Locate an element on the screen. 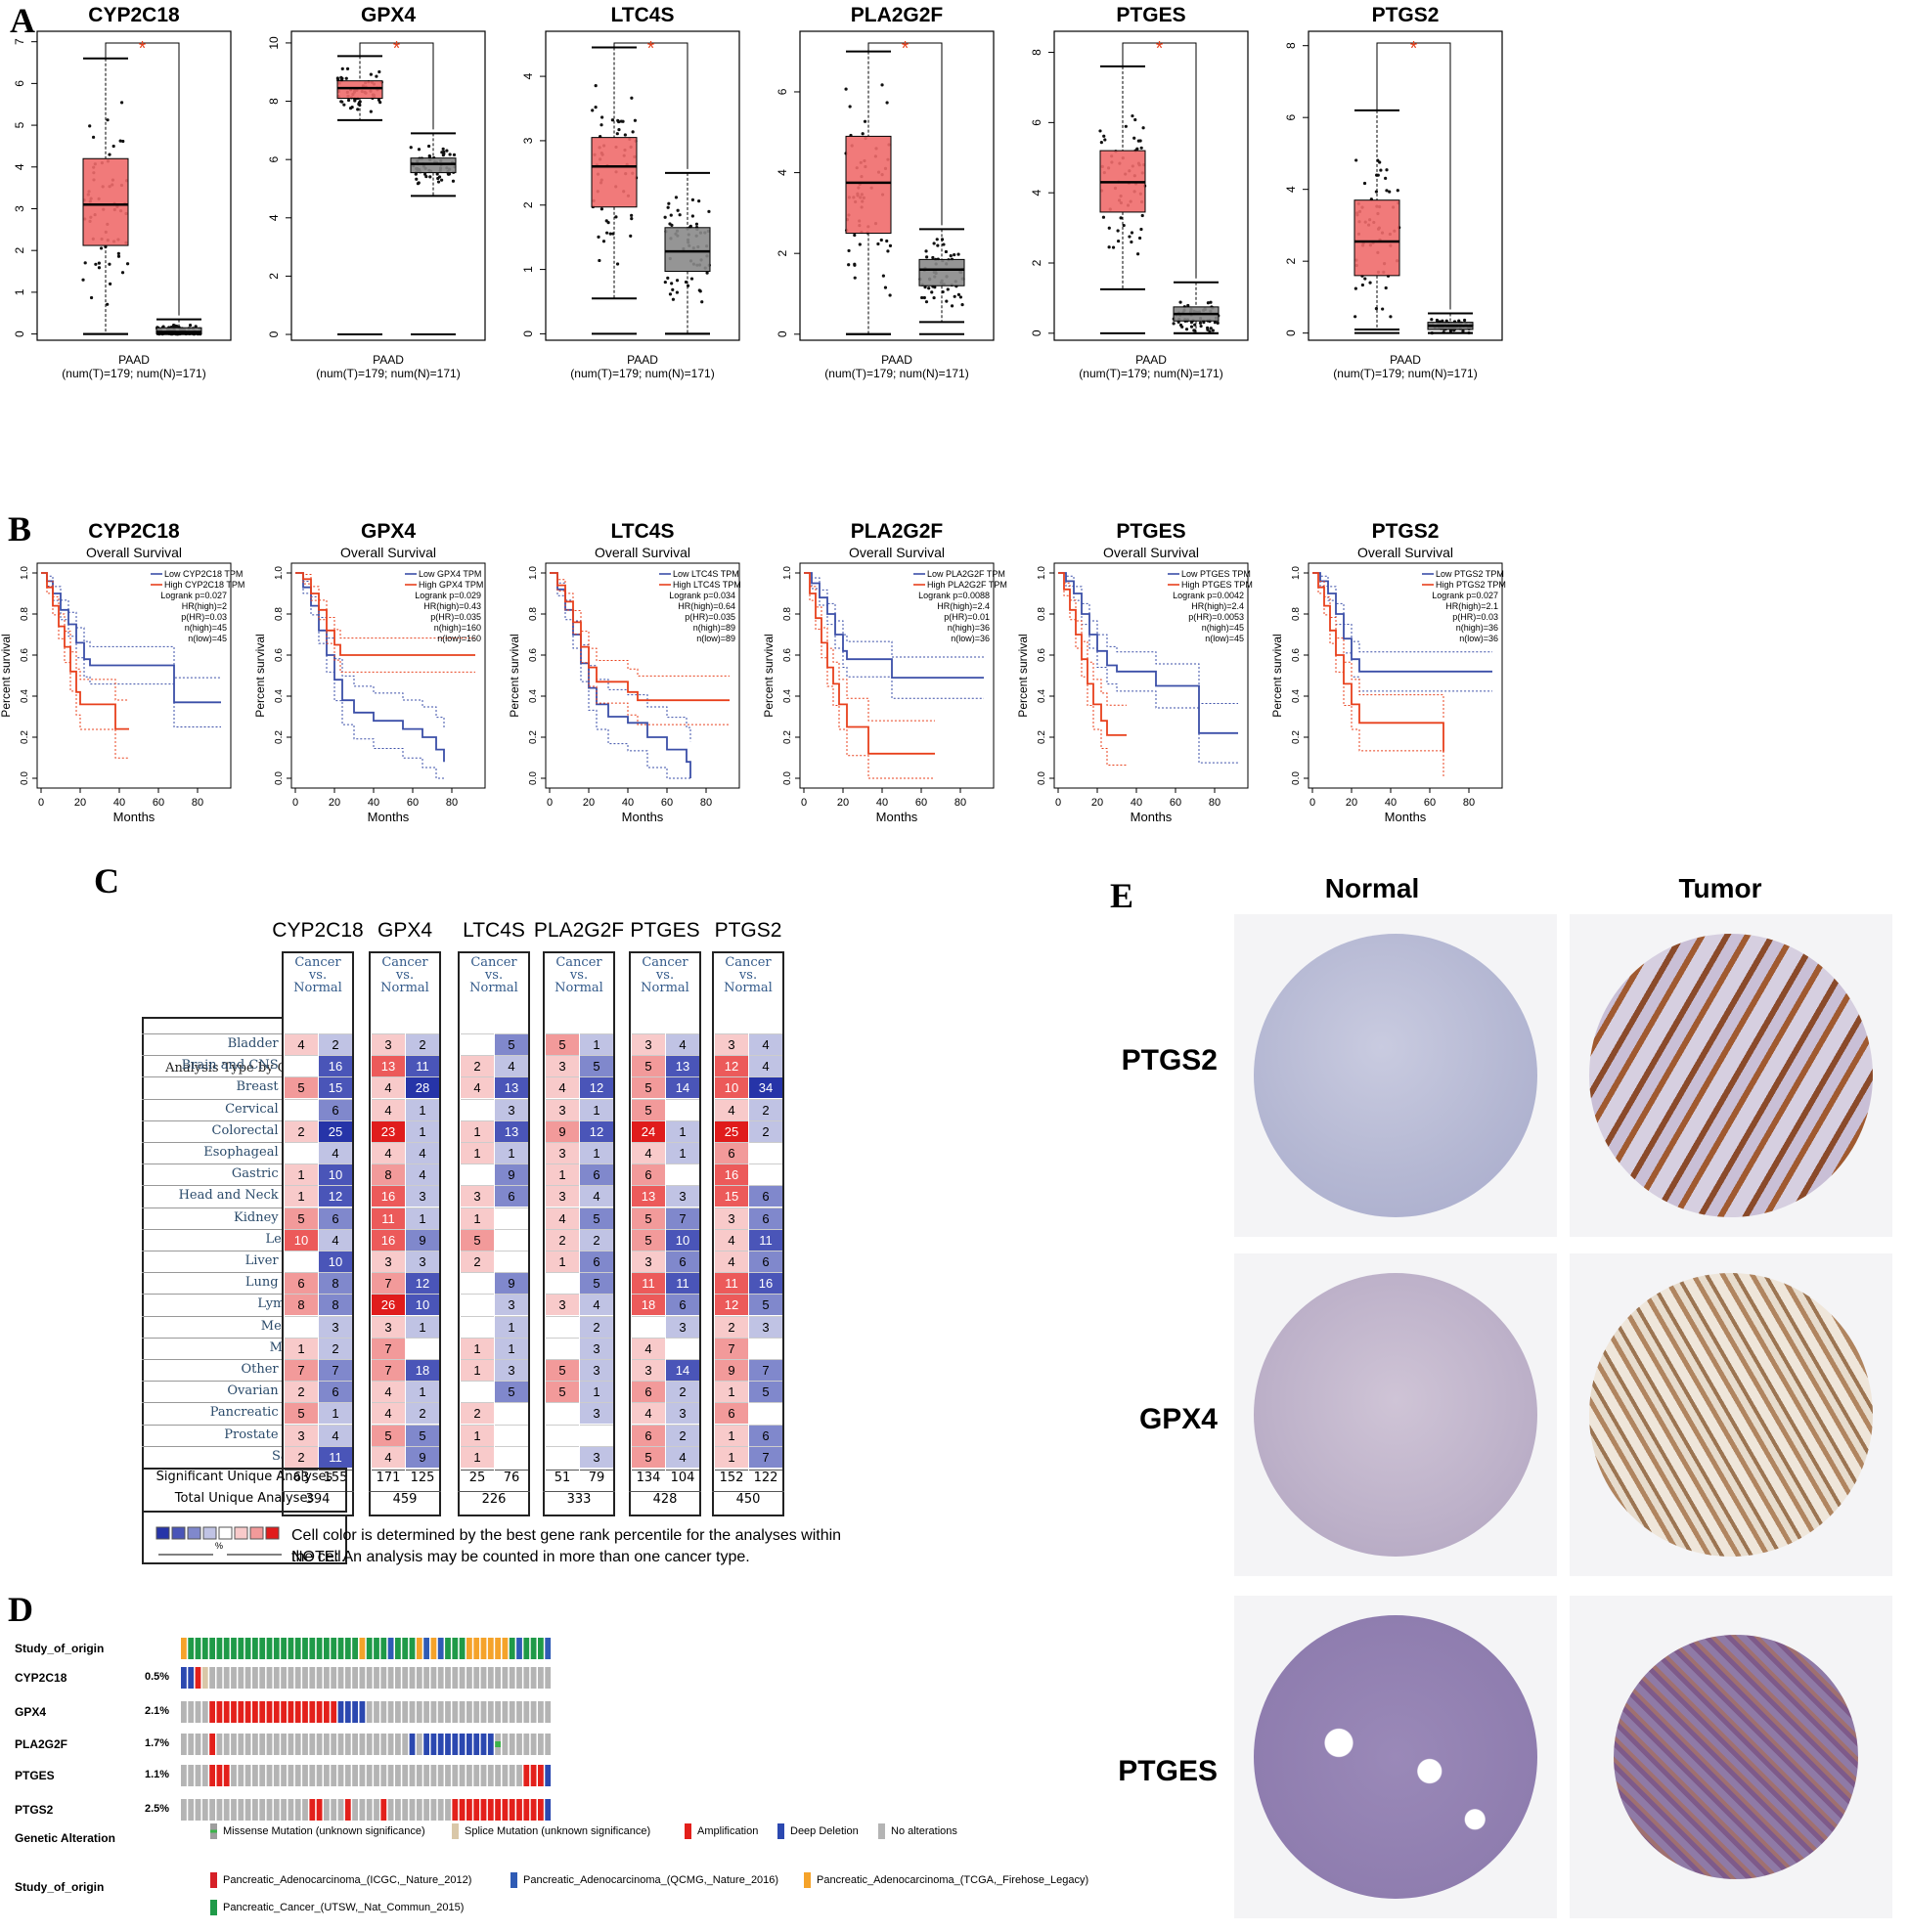  low-ci-lower is located at coordinates (620, 675).